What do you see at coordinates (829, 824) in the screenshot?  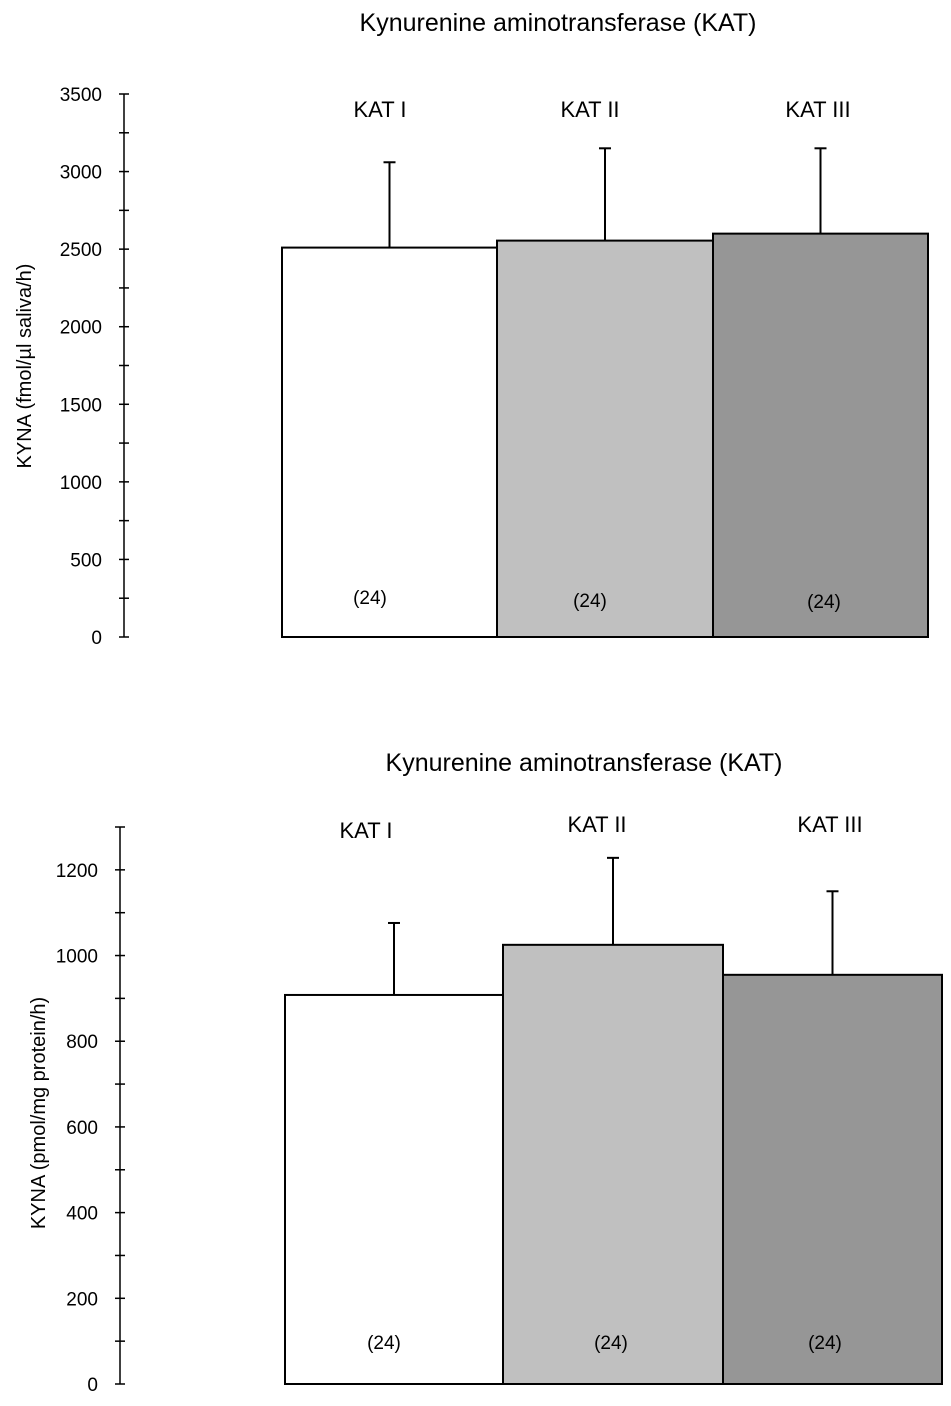 I see `chart-2-category-label-3: KAT III` at bounding box center [829, 824].